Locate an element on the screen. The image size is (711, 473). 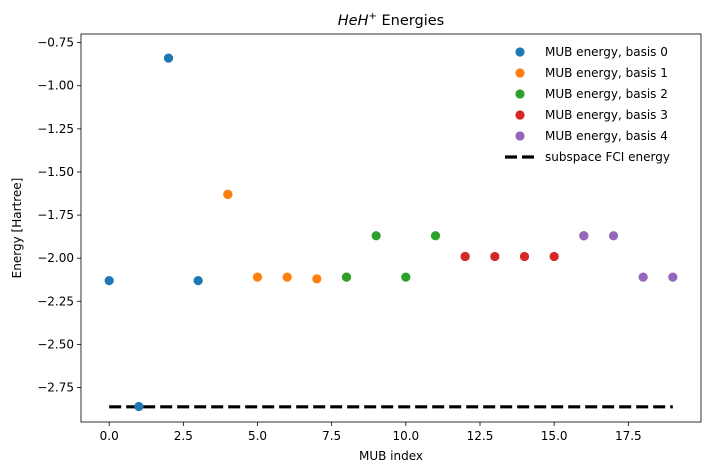
y-tick-label: −1.25 is located at coordinates (55, 129).